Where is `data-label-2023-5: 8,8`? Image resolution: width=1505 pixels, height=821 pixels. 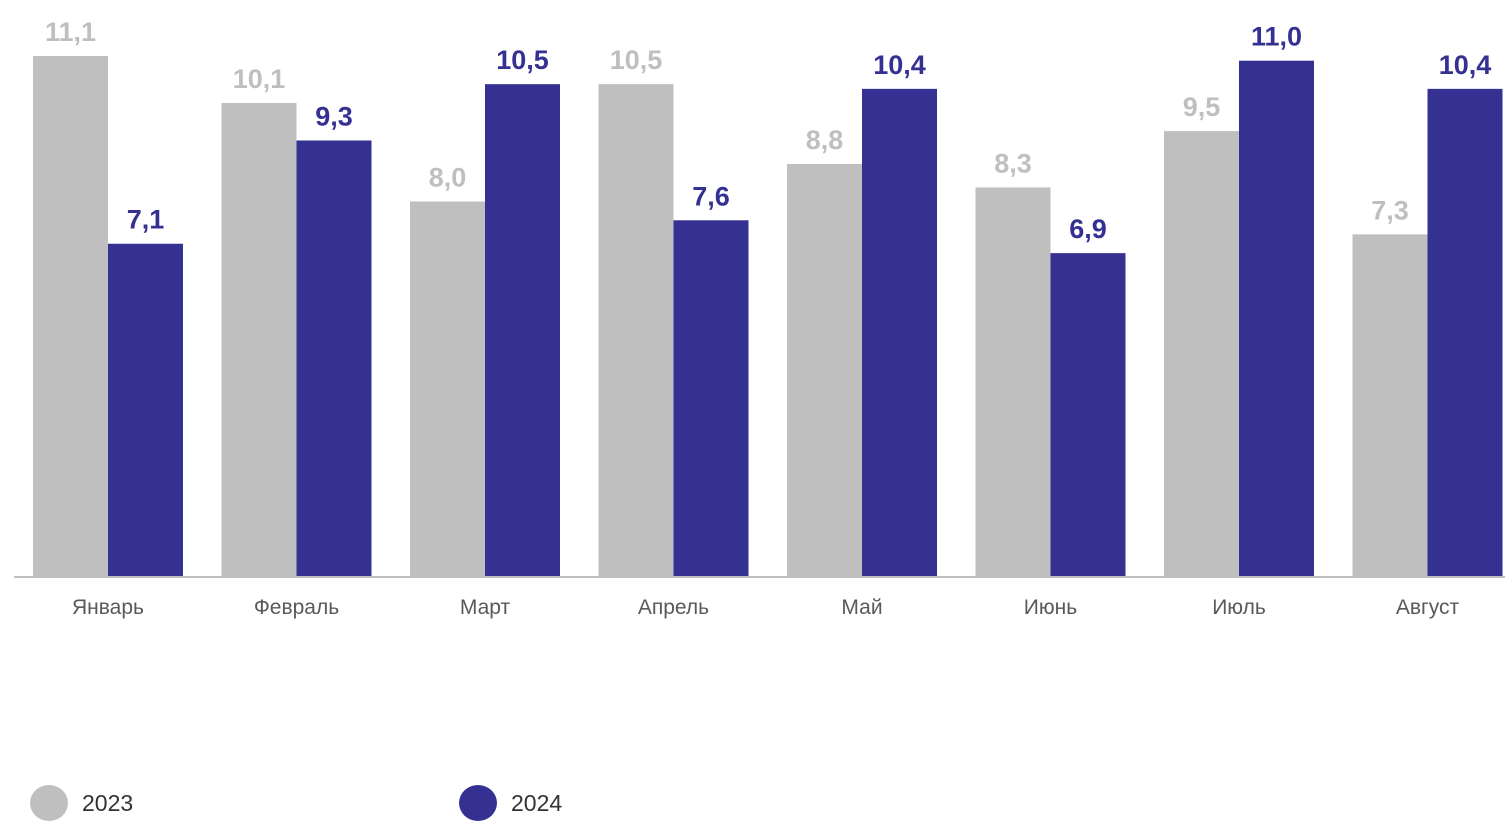
data-label-2023-5: 8,8 is located at coordinates (825, 140).